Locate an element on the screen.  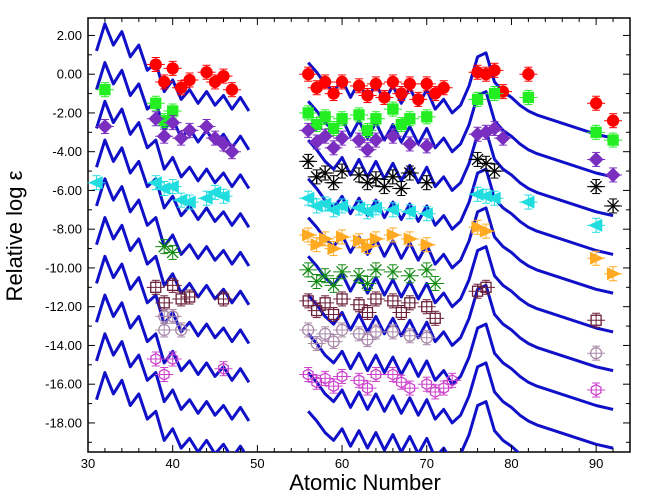
x-tick-label: 90 is located at coordinates (596, 463).